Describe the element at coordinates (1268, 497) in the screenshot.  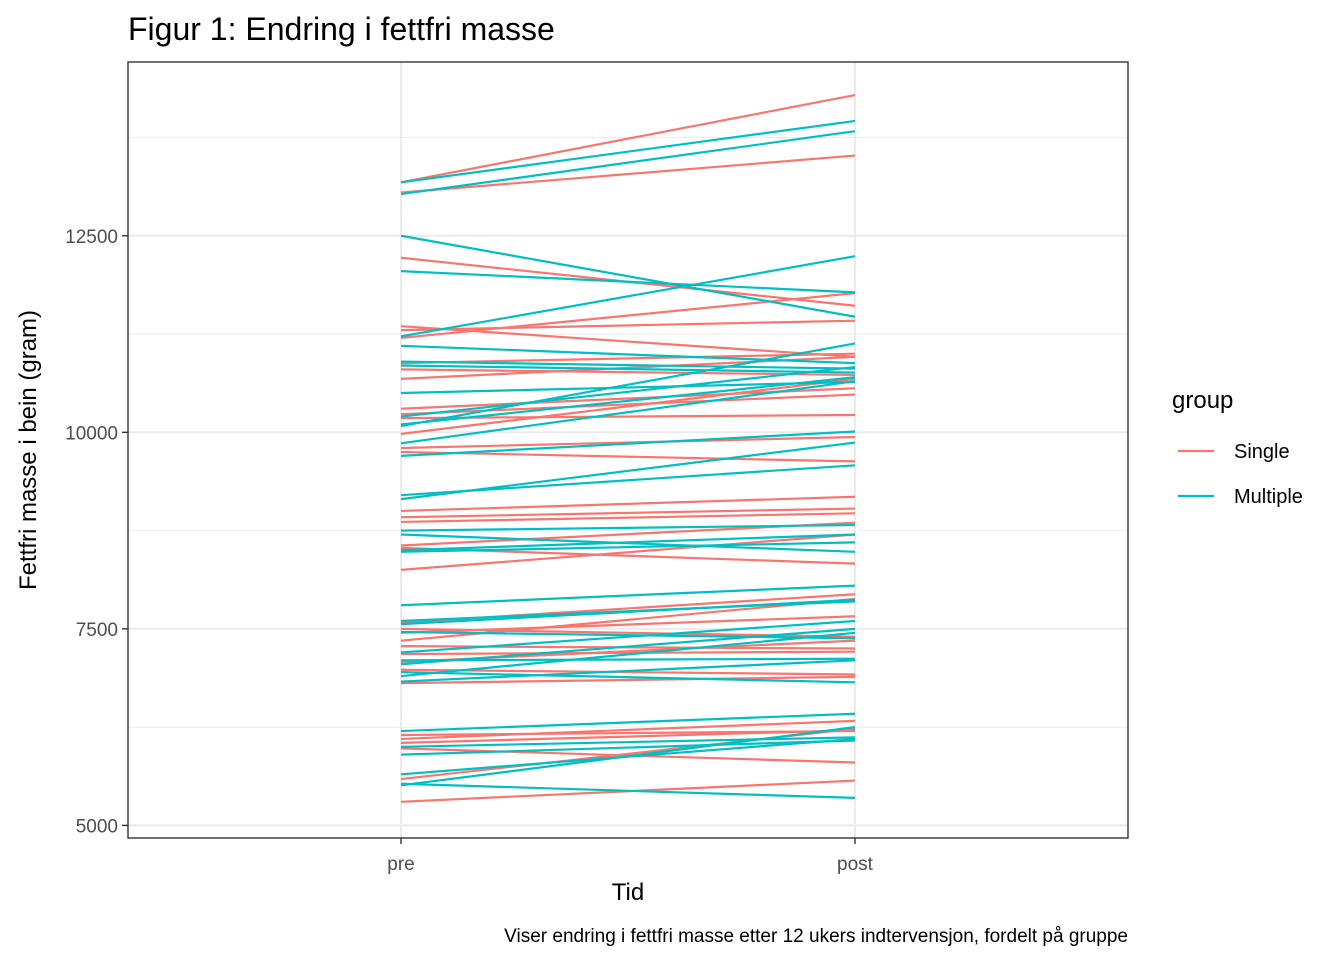
I see `legend-label: Multiple` at that location.